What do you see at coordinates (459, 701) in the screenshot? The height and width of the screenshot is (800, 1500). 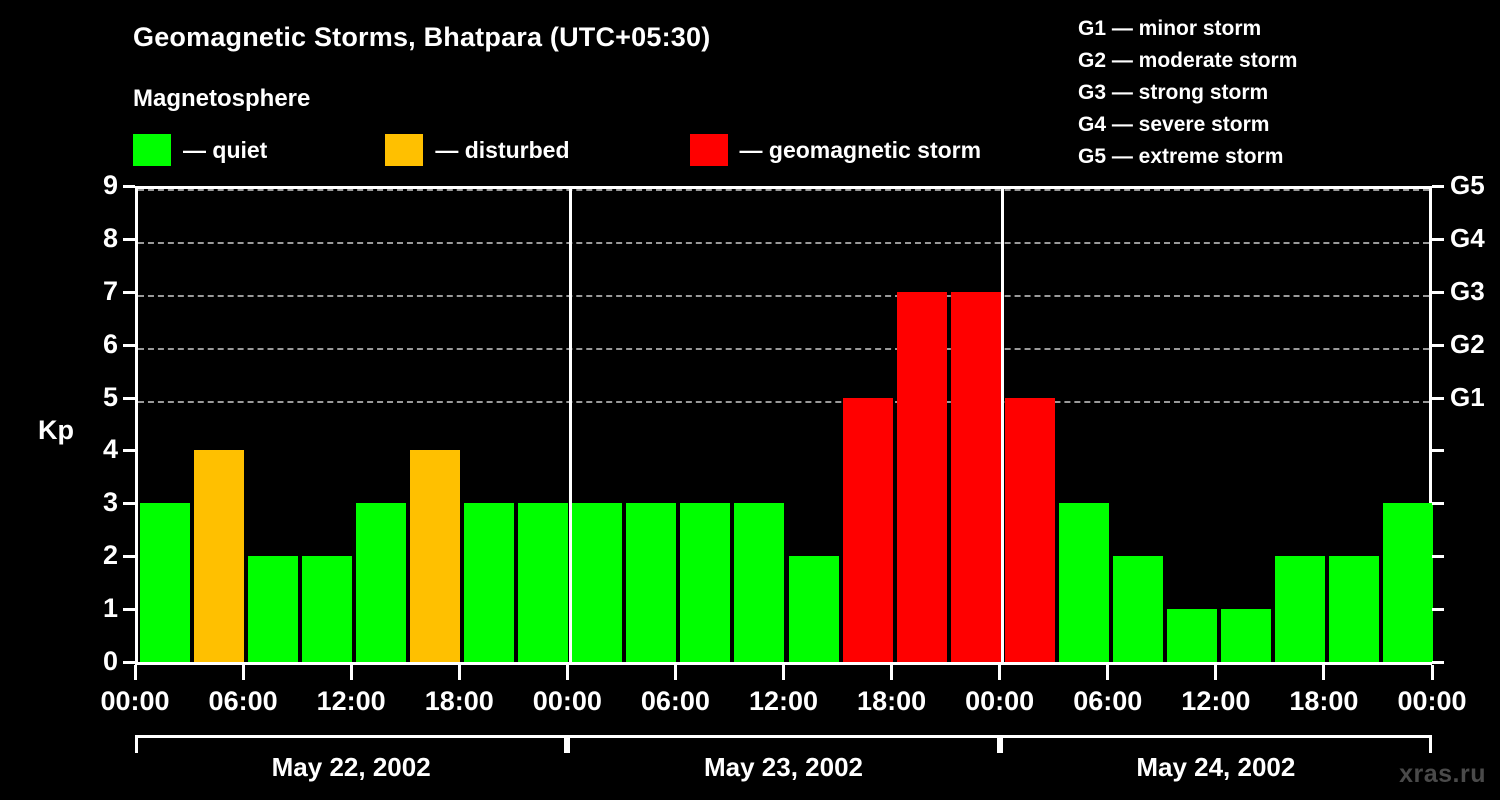 I see `x-tick-label-3: 18:00` at bounding box center [459, 701].